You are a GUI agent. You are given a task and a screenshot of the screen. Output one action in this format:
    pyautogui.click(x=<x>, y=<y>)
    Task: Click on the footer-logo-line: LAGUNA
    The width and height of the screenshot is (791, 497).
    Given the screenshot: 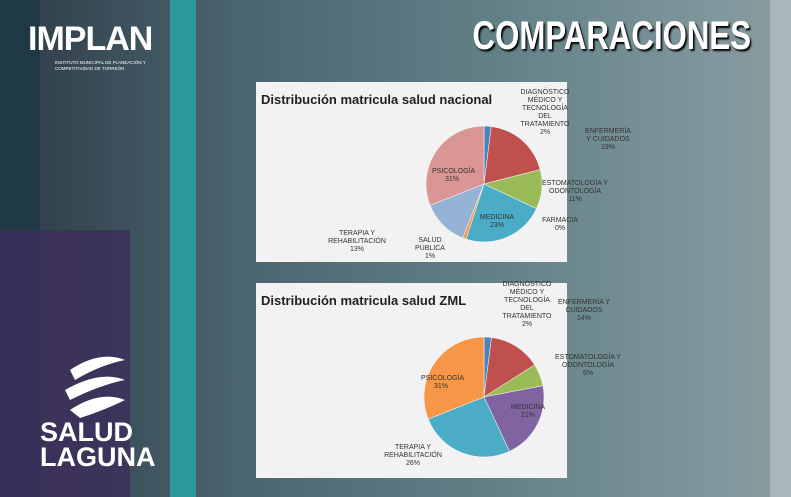 What is the action you would take?
    pyautogui.click(x=98, y=457)
    